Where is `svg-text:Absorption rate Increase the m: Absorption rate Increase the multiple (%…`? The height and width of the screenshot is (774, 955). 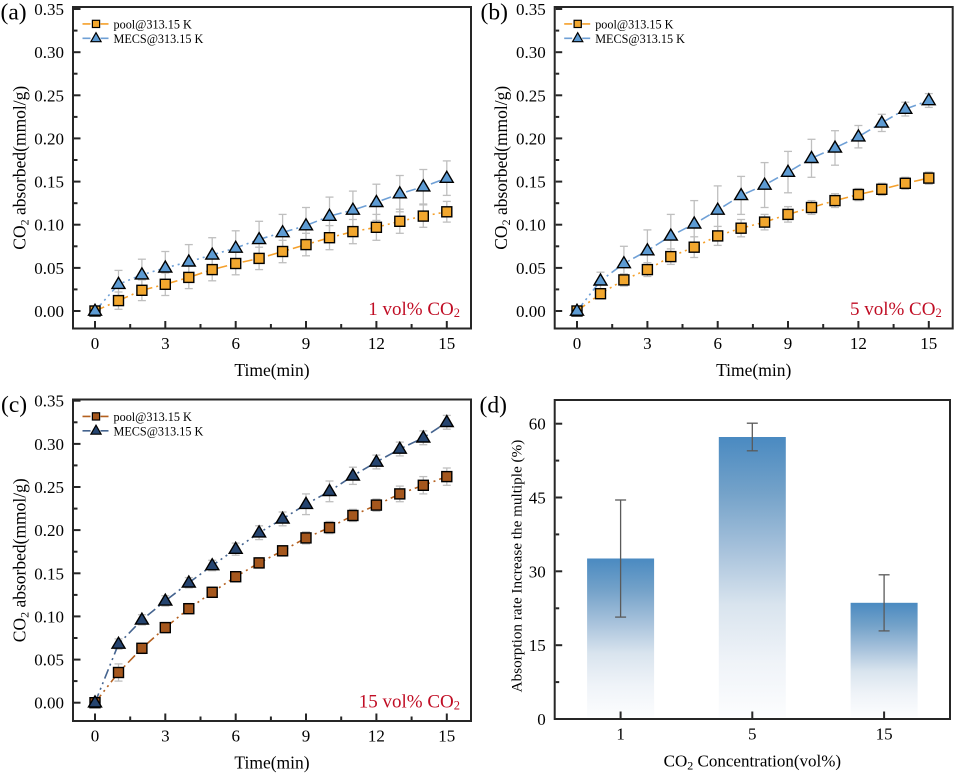
svg-text:Absorption rate Increase the m: Absorption rate Increase the multiple (%… is located at coordinates (517, 566).